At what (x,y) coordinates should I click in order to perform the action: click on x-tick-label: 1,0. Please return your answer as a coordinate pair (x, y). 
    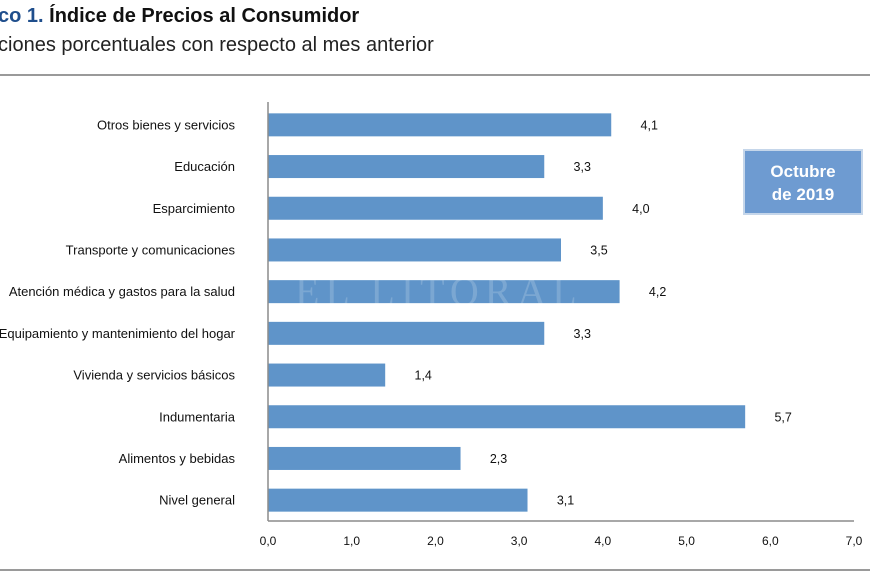
    Looking at the image, I should click on (351, 541).